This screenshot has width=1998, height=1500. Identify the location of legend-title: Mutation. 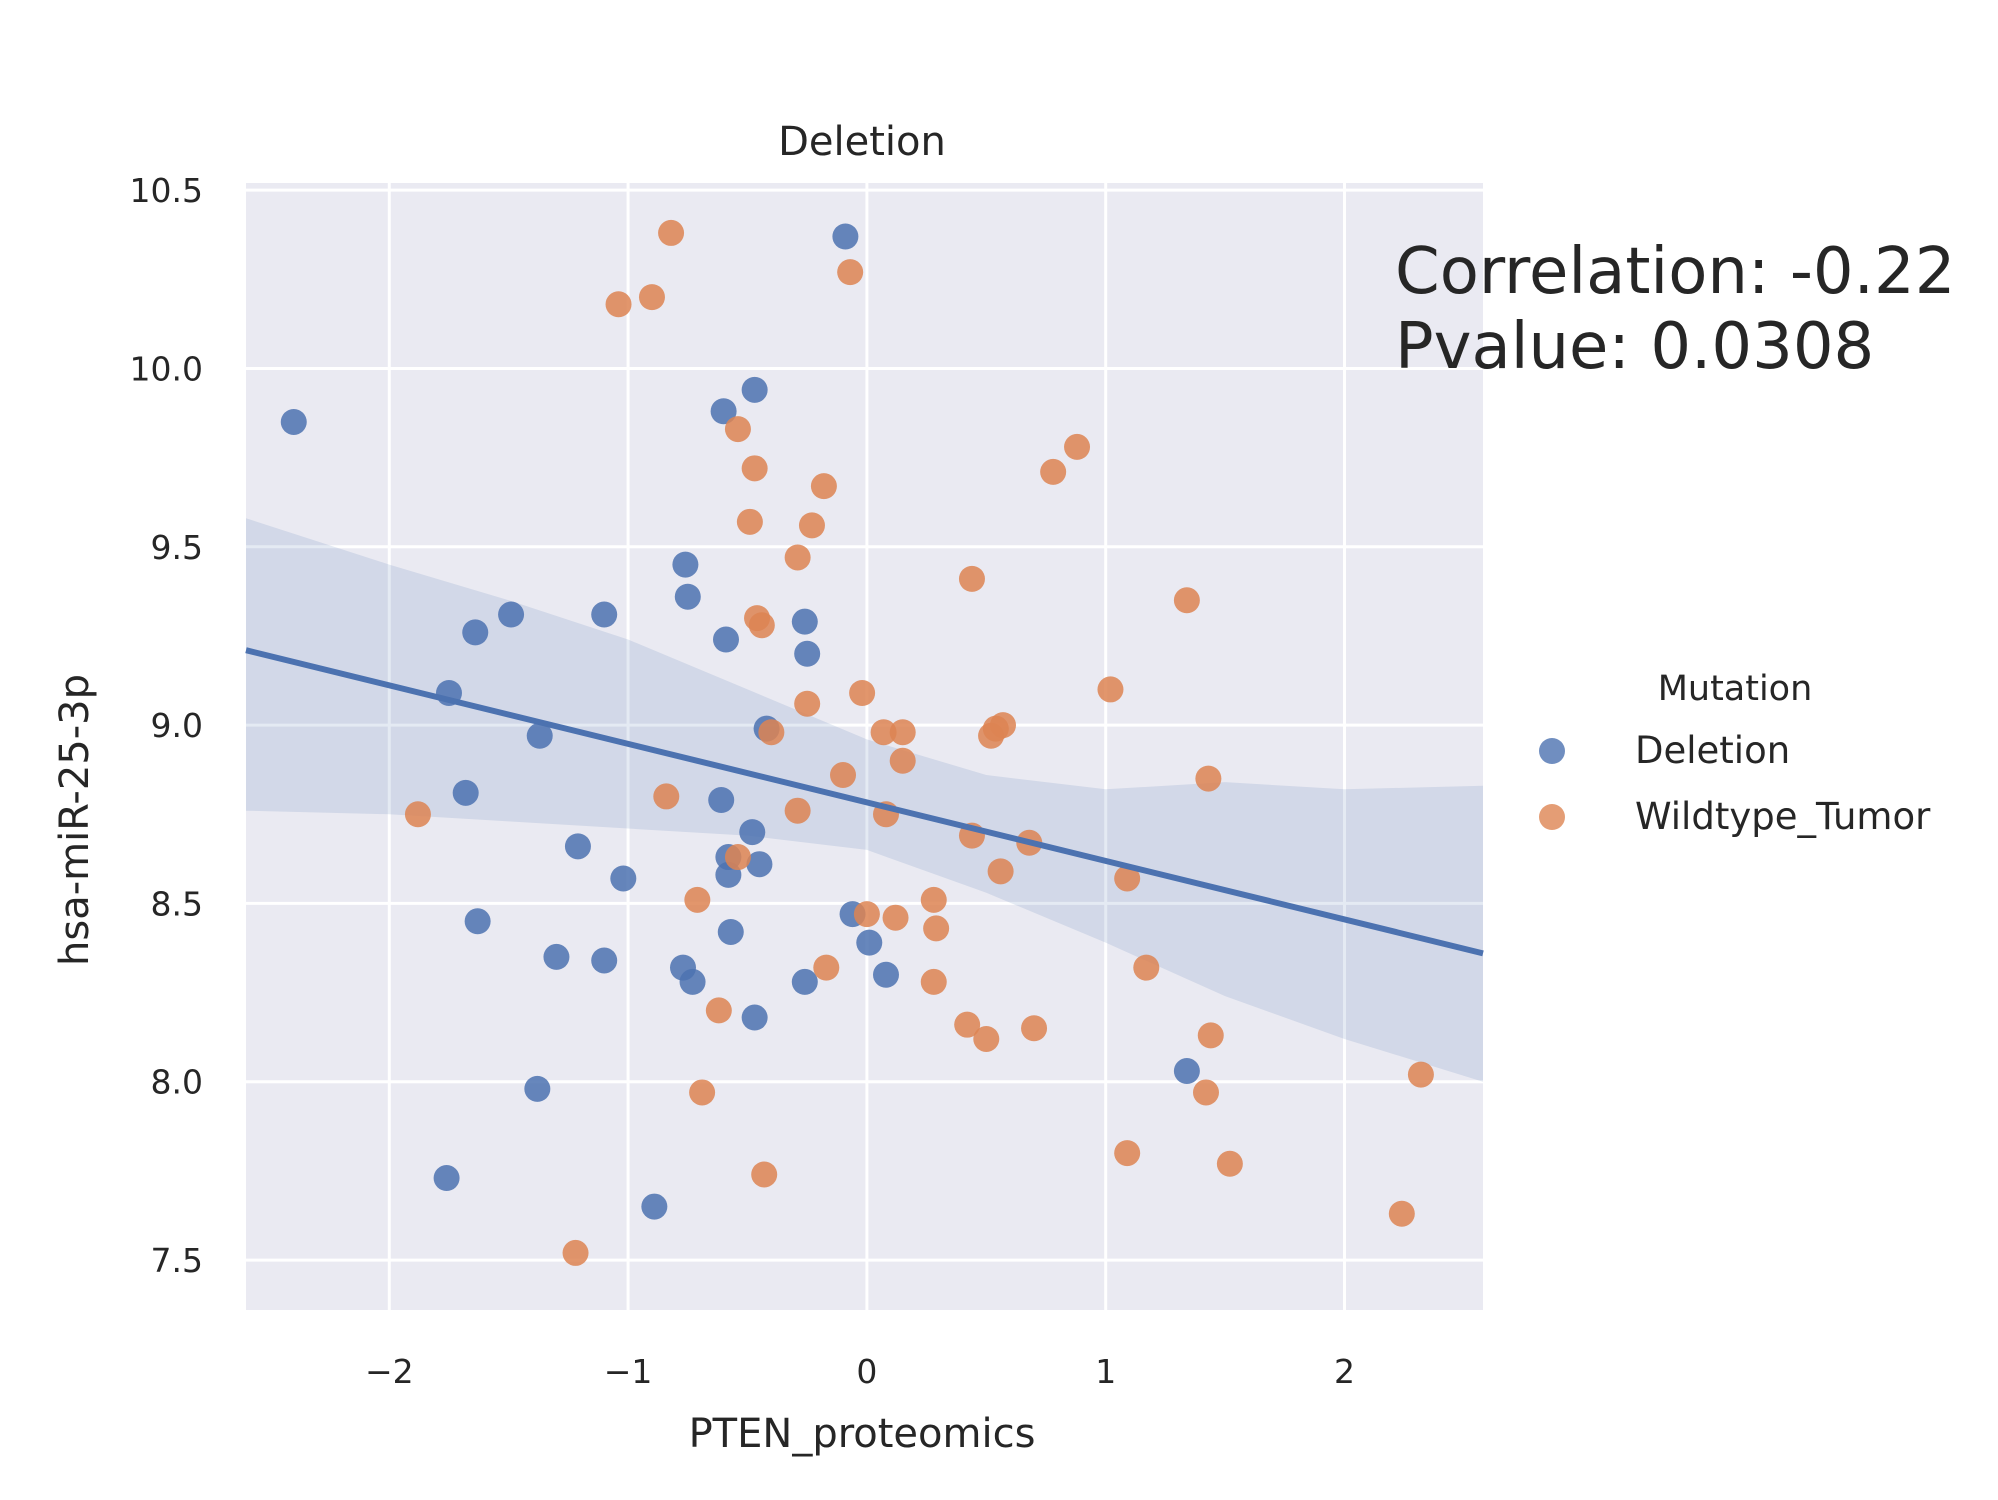
(1735, 689).